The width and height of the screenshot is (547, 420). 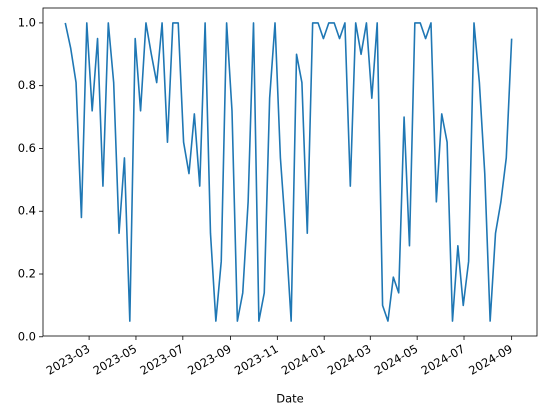 What do you see at coordinates (27, 336) in the screenshot?
I see `y-tick-label: 0.0` at bounding box center [27, 336].